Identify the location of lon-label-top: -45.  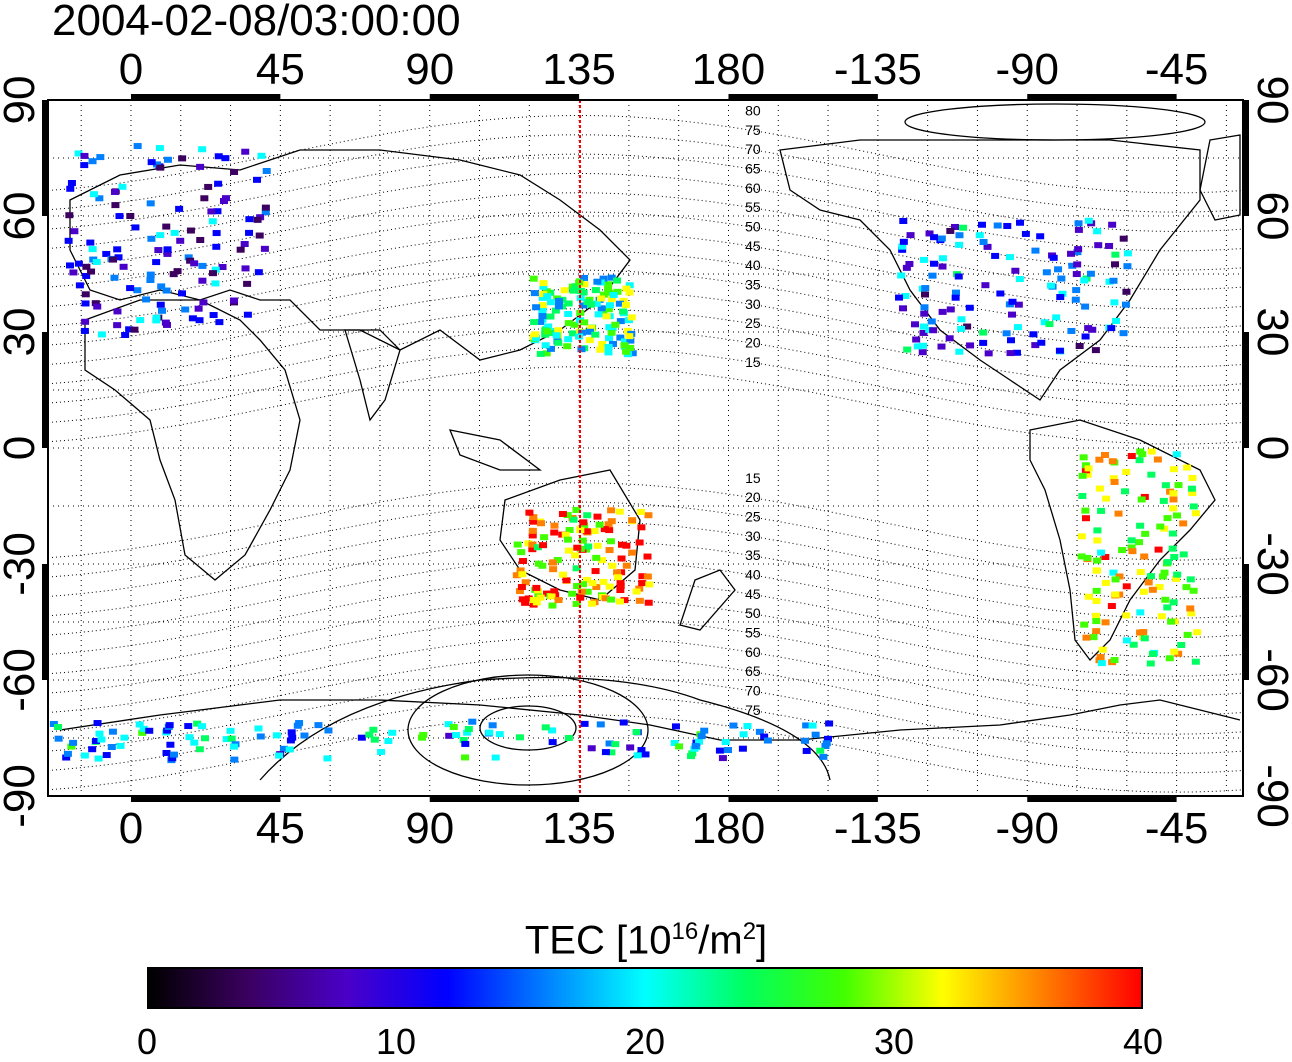
(1177, 69).